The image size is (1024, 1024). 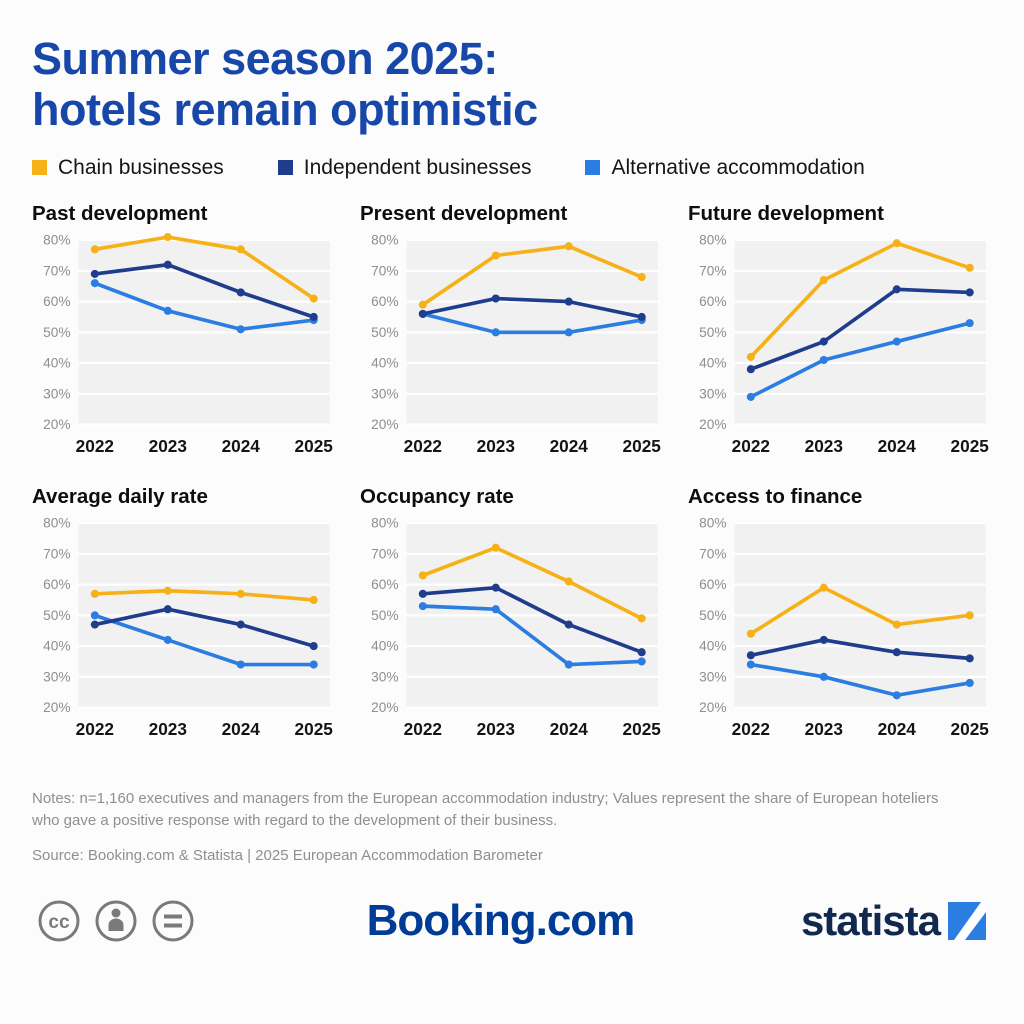 I want to click on title-line-2: hotels remain optimistic, so click(x=285, y=109).